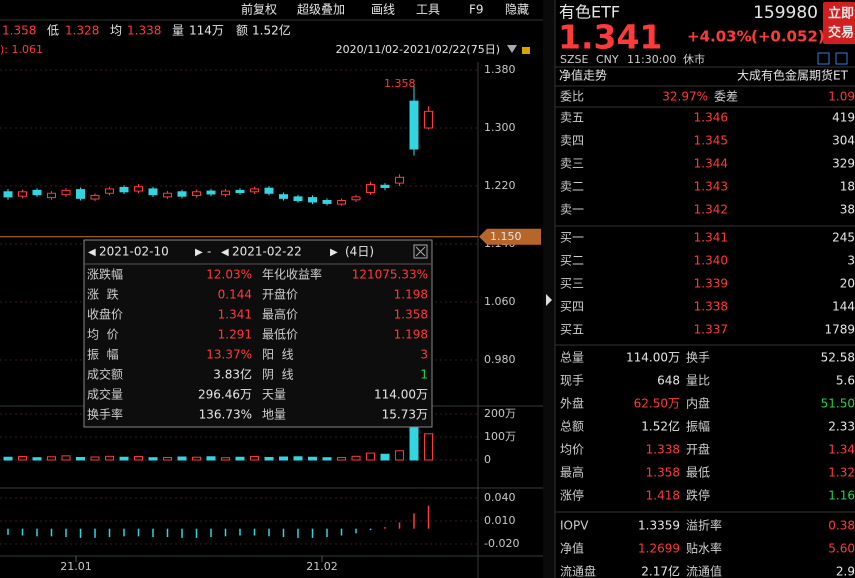 Image resolution: width=855 pixels, height=578 pixels. Describe the element at coordinates (659, 526) in the screenshot. I see `stat-value: 1.3359` at that location.